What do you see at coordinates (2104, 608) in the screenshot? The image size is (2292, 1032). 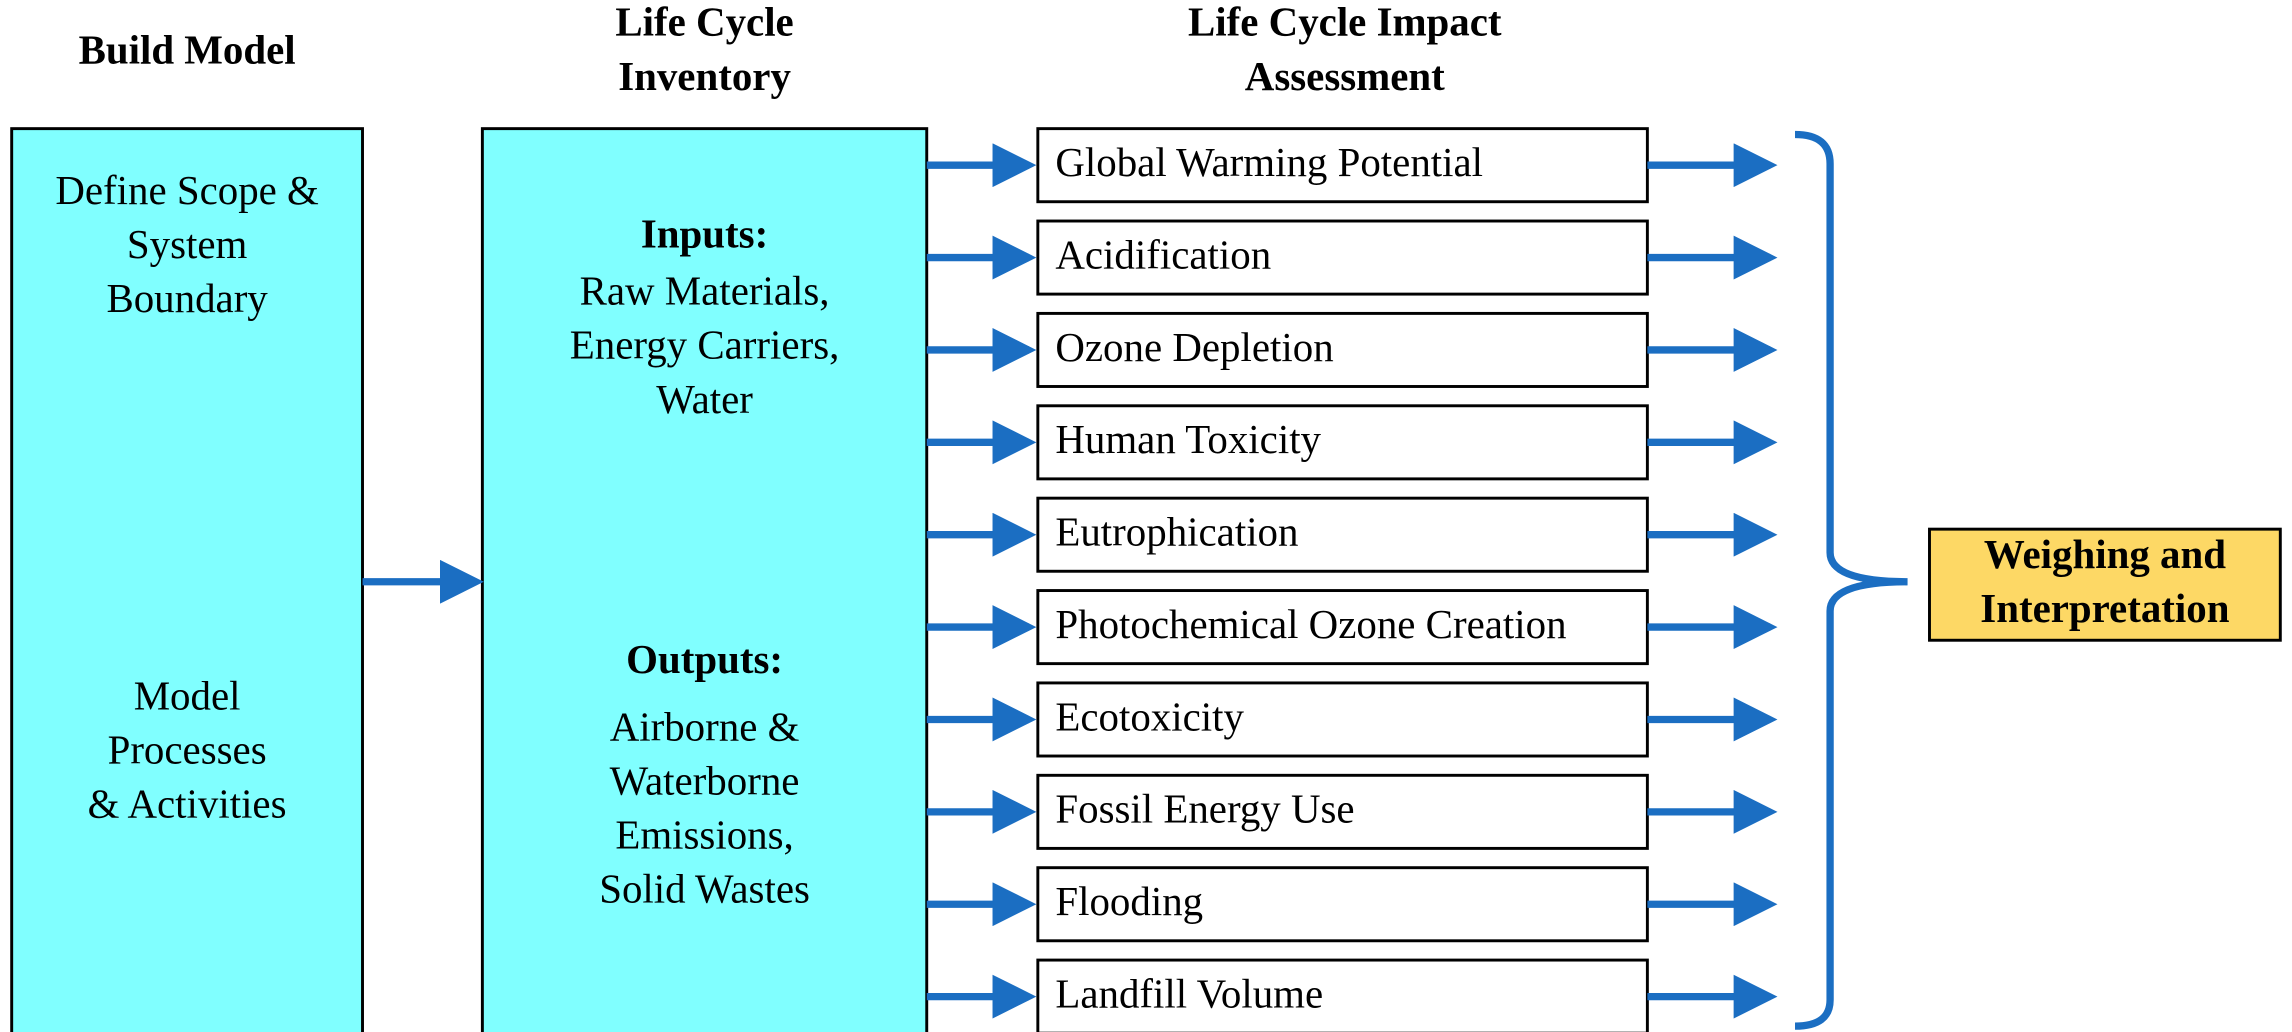 I see `interpretation-text: Interpretation` at bounding box center [2104, 608].